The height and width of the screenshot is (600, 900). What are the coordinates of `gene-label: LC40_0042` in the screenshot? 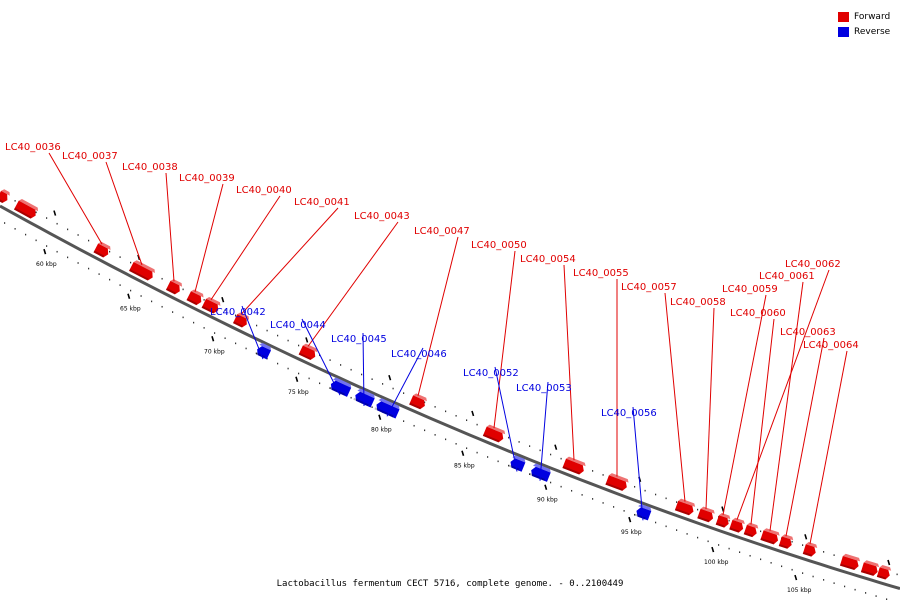 It's located at (238, 312).